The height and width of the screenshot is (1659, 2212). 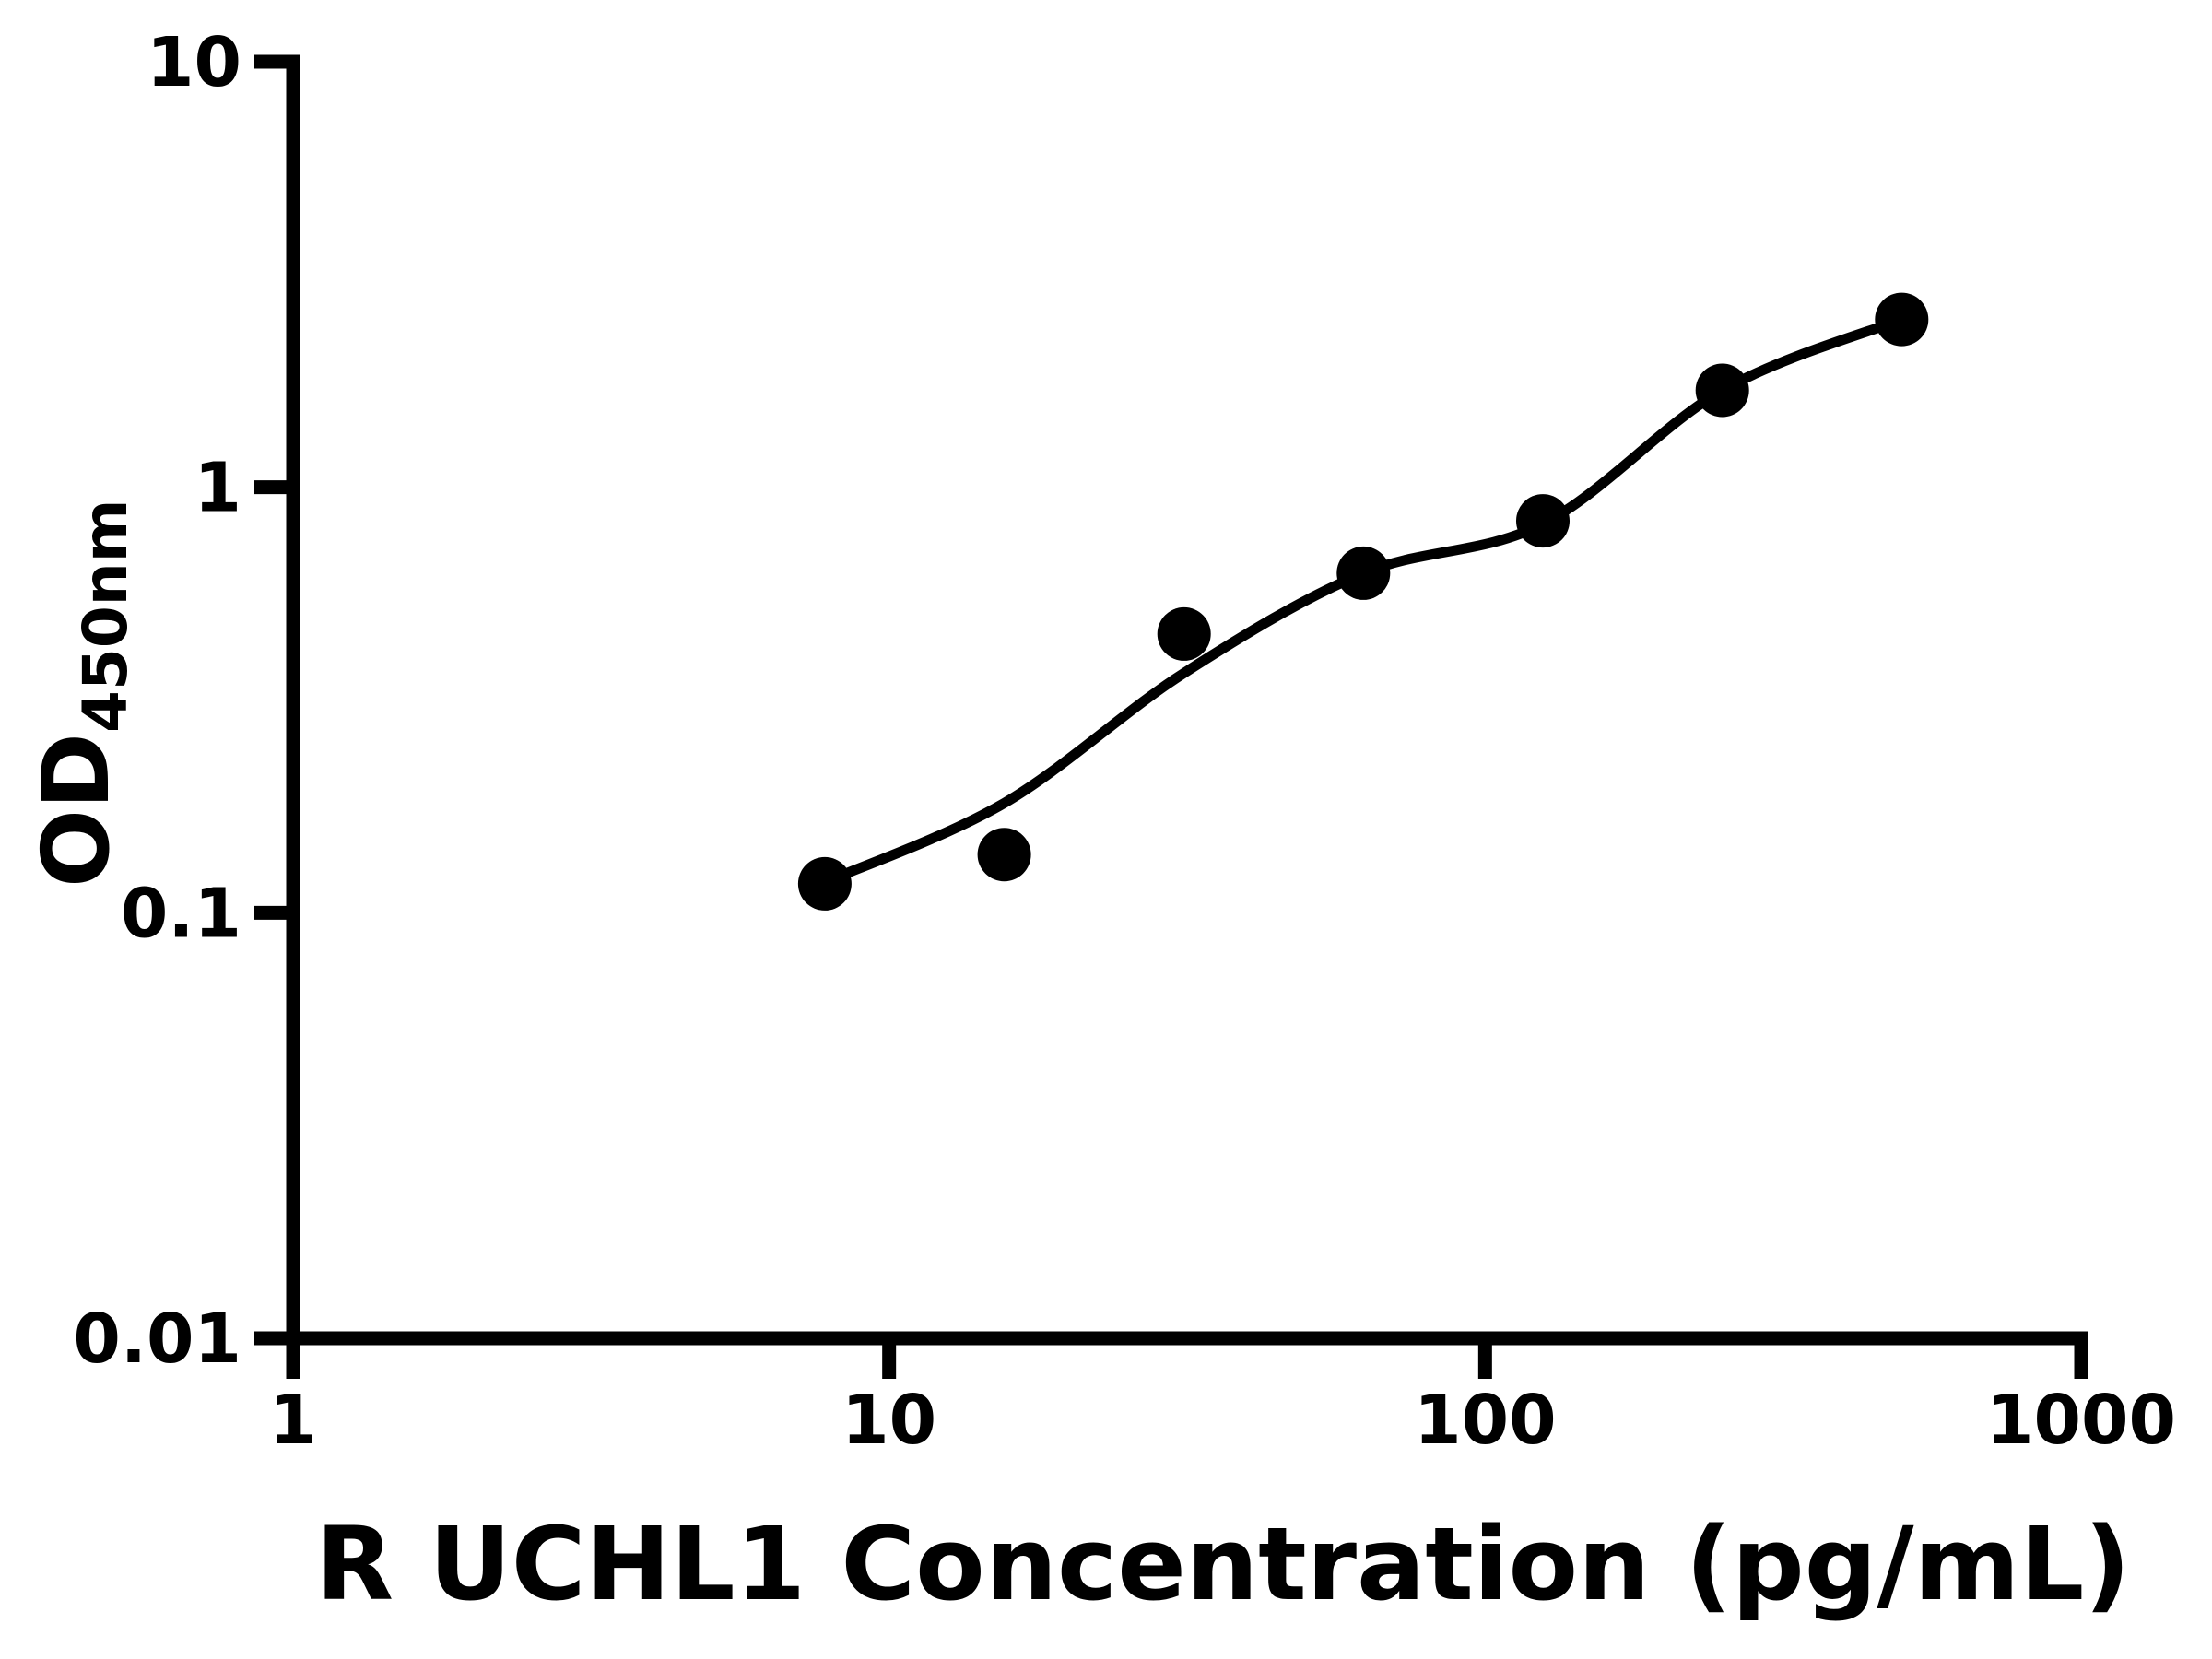 What do you see at coordinates (76, 810) in the screenshot?
I see `y-axis-title-main: OD` at bounding box center [76, 810].